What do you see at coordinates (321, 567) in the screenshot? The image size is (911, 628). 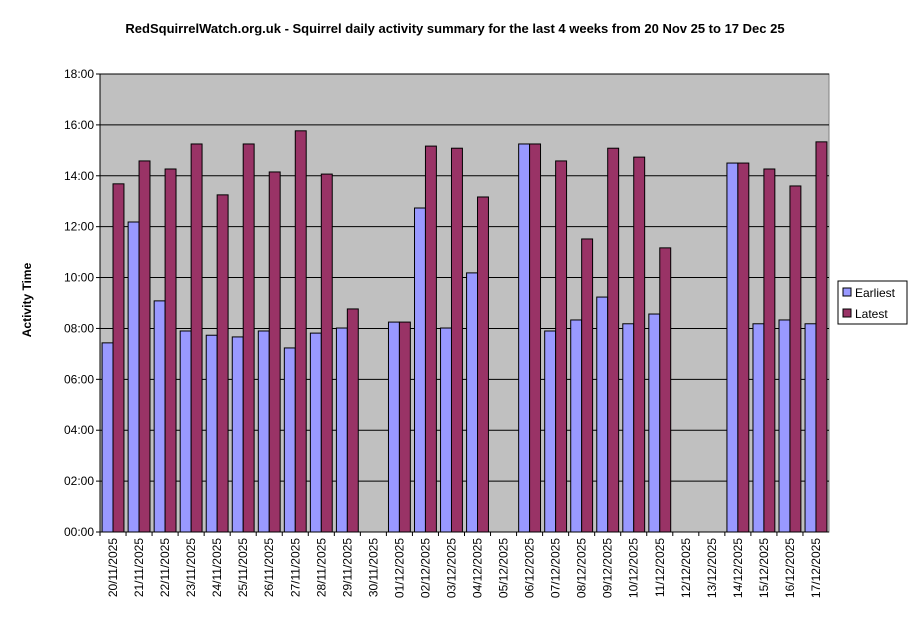 I see `x-tick-label: 28/11/2025` at bounding box center [321, 567].